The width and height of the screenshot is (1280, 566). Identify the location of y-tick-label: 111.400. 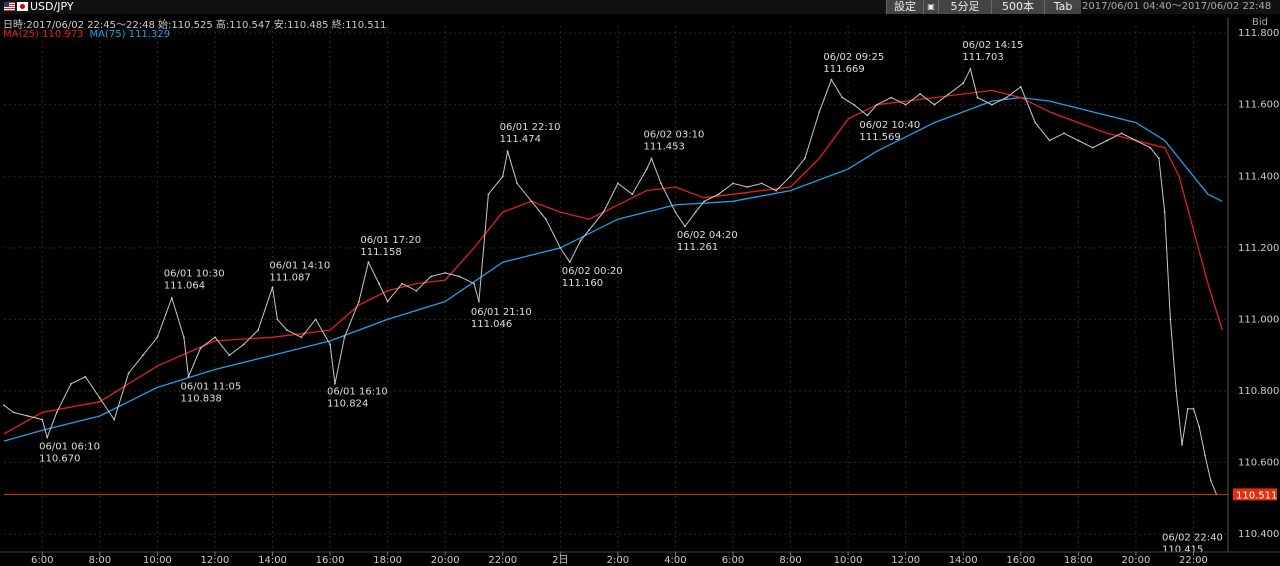
(1258, 176).